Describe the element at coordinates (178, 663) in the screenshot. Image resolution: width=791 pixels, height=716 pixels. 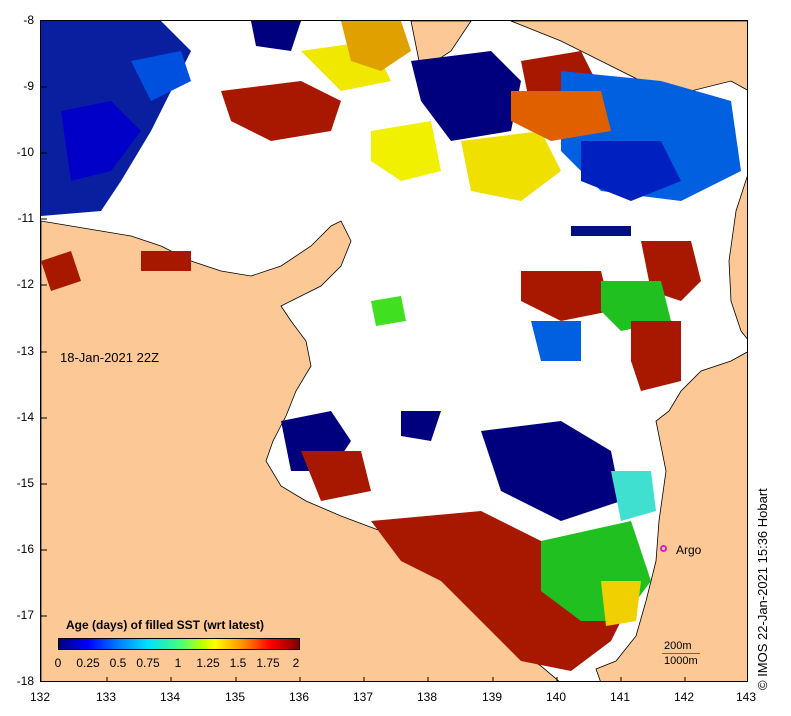
I see `legend-tick: 1` at that location.